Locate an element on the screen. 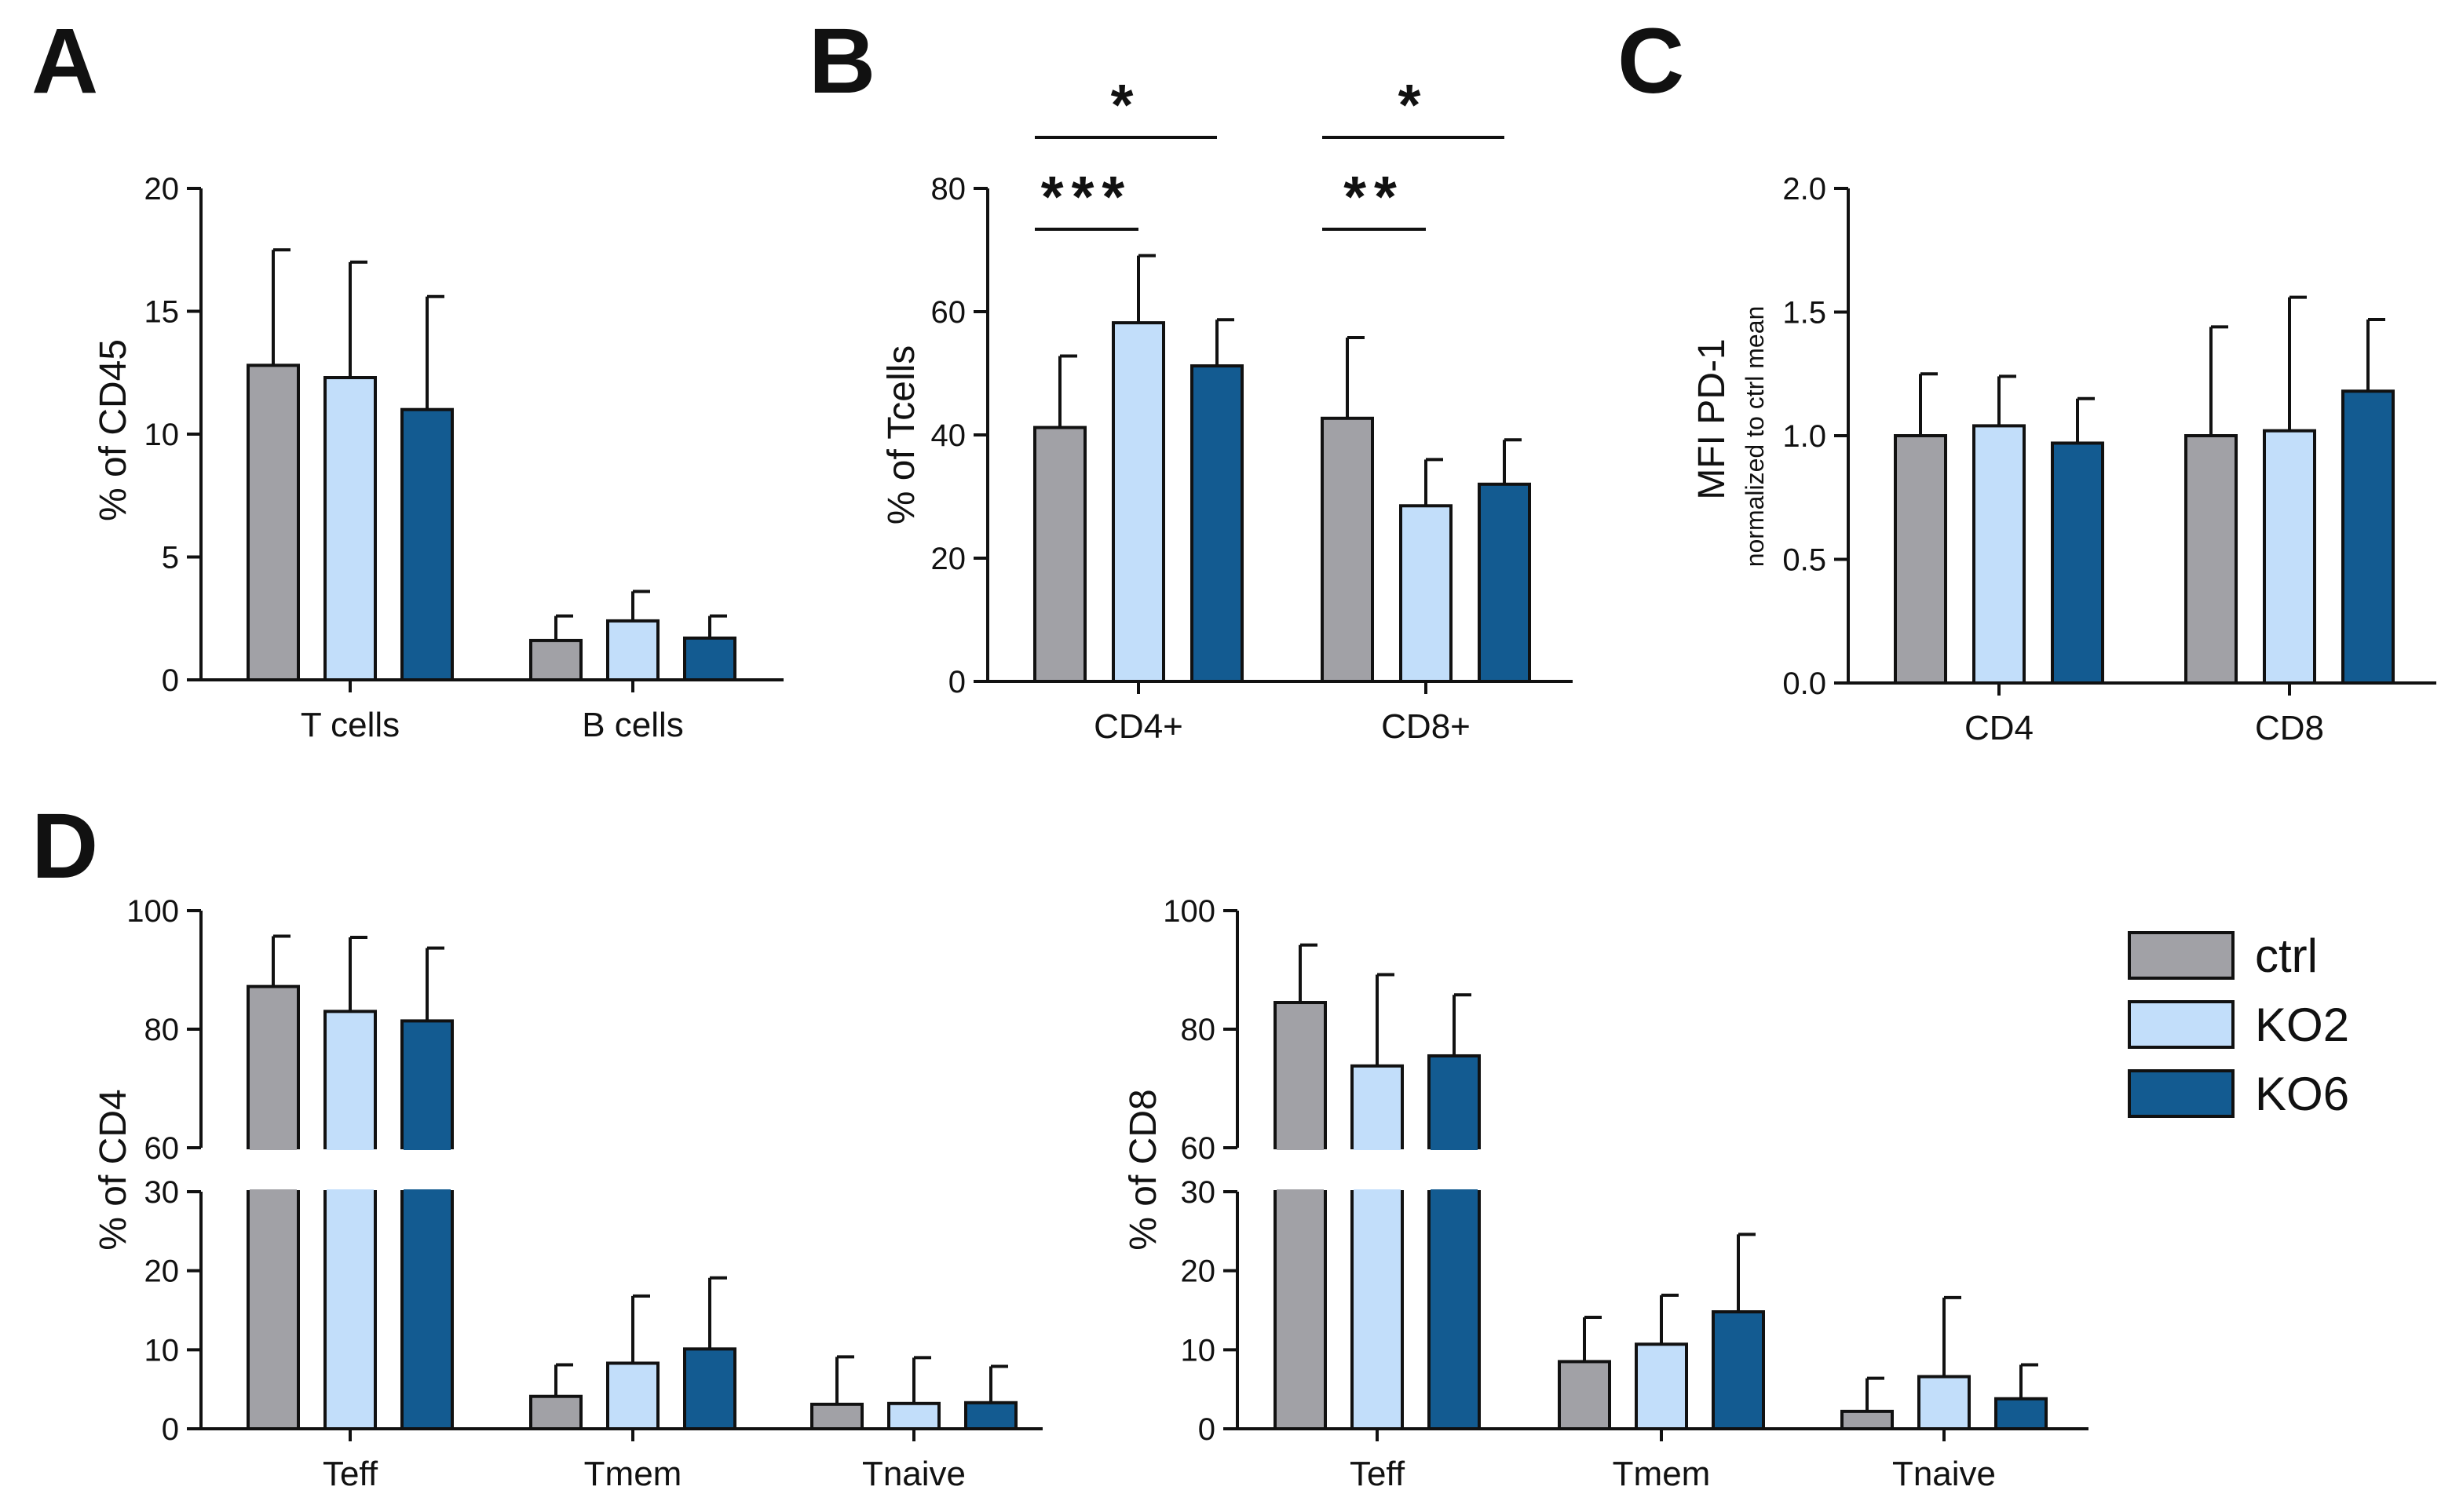 The width and height of the screenshot is (2463, 1512). x-tick-label: CD8 is located at coordinates (2289, 728).